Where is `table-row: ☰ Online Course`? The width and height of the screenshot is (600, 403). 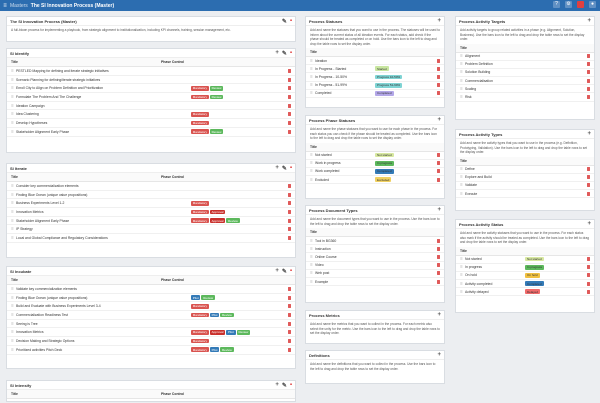
table-row: ☰ Online Course is located at coordinates (375, 257).